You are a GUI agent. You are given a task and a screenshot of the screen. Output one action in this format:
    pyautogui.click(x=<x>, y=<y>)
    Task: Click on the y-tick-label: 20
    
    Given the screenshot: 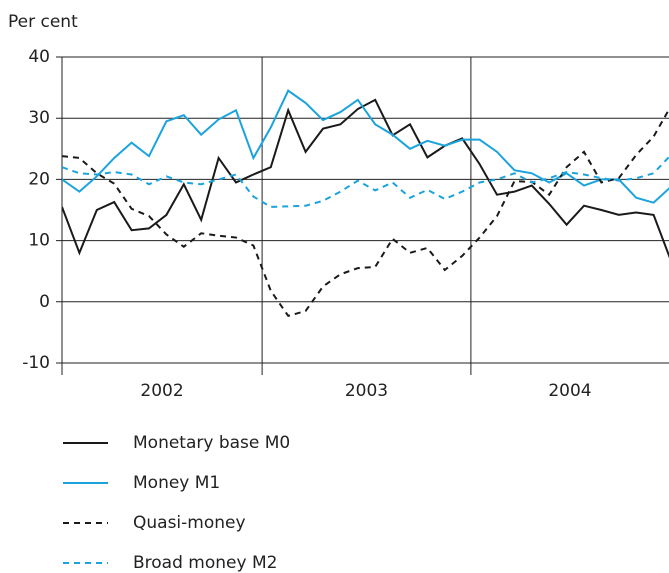 What is the action you would take?
    pyautogui.click(x=39, y=179)
    